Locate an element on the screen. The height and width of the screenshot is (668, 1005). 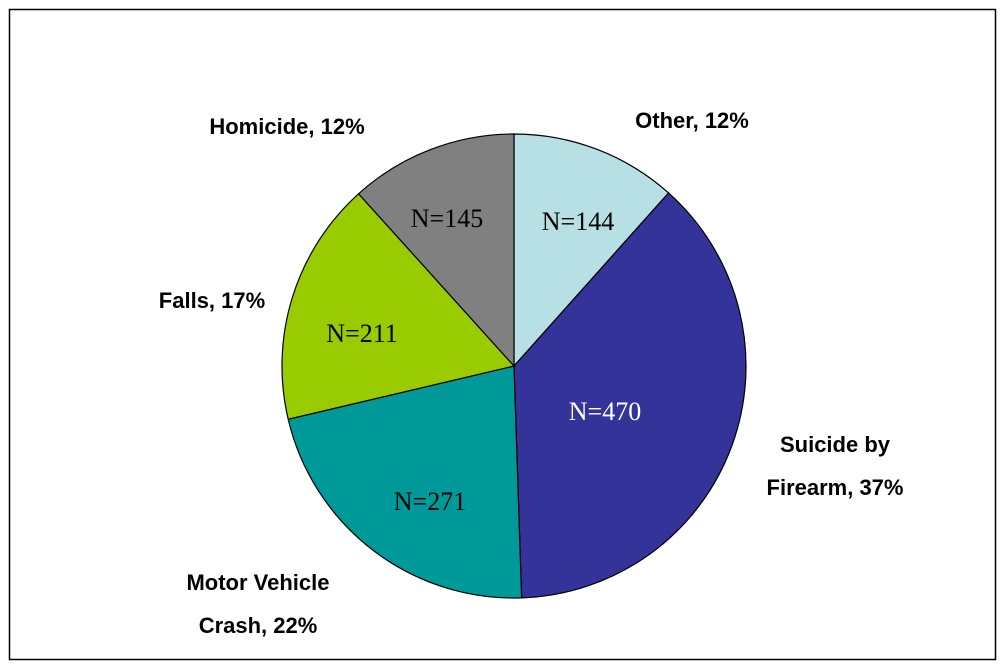
category-label-line: Homicide, 12% is located at coordinates (286, 126).